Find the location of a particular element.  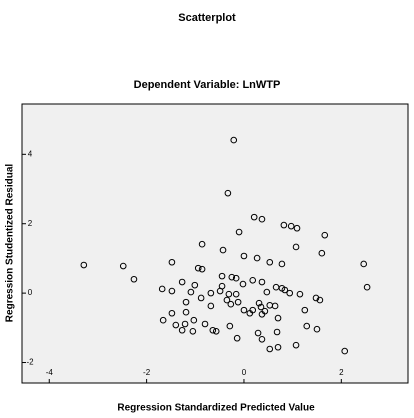

y-tick-label: 4 is located at coordinates (30, 153).